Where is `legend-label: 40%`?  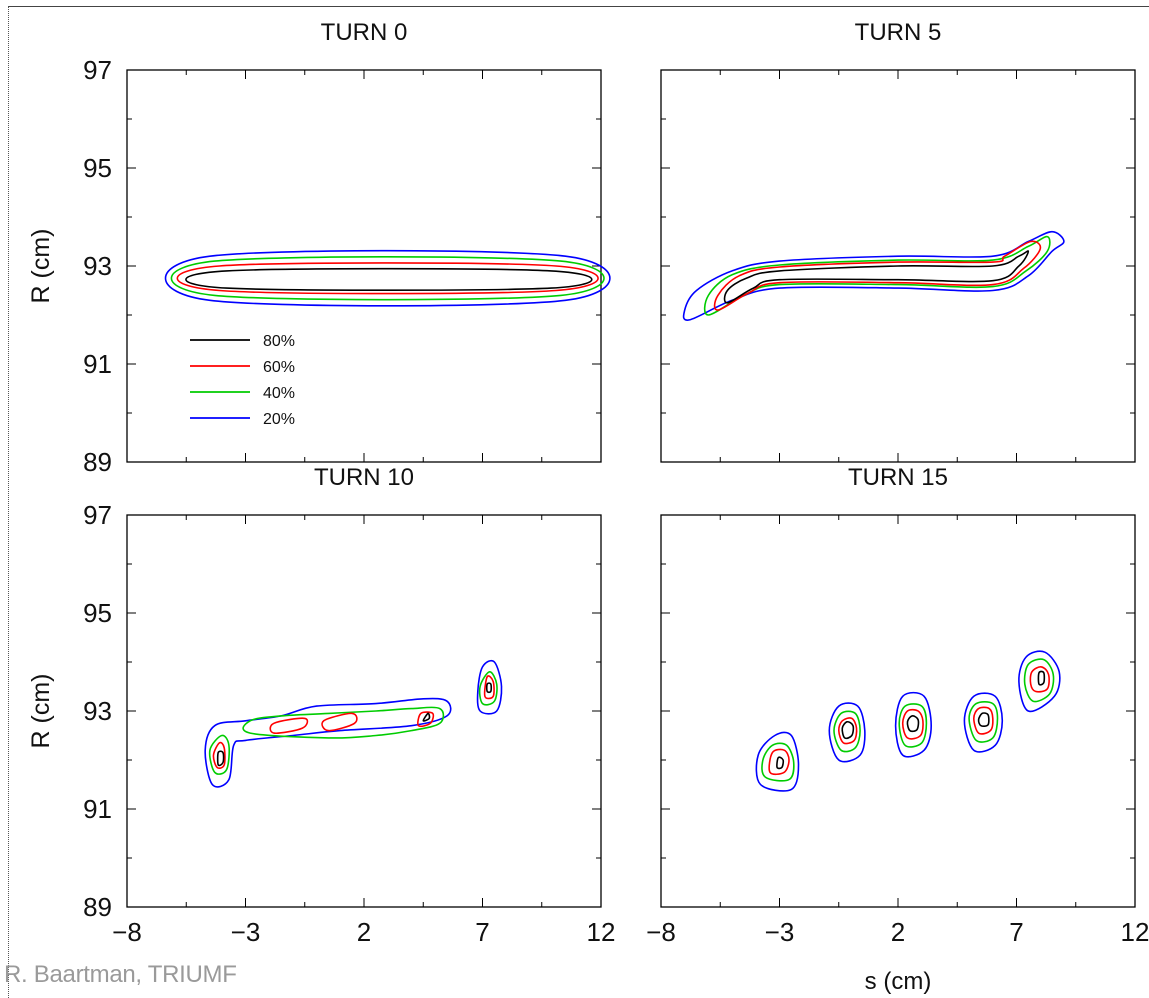 legend-label: 40% is located at coordinates (279, 393).